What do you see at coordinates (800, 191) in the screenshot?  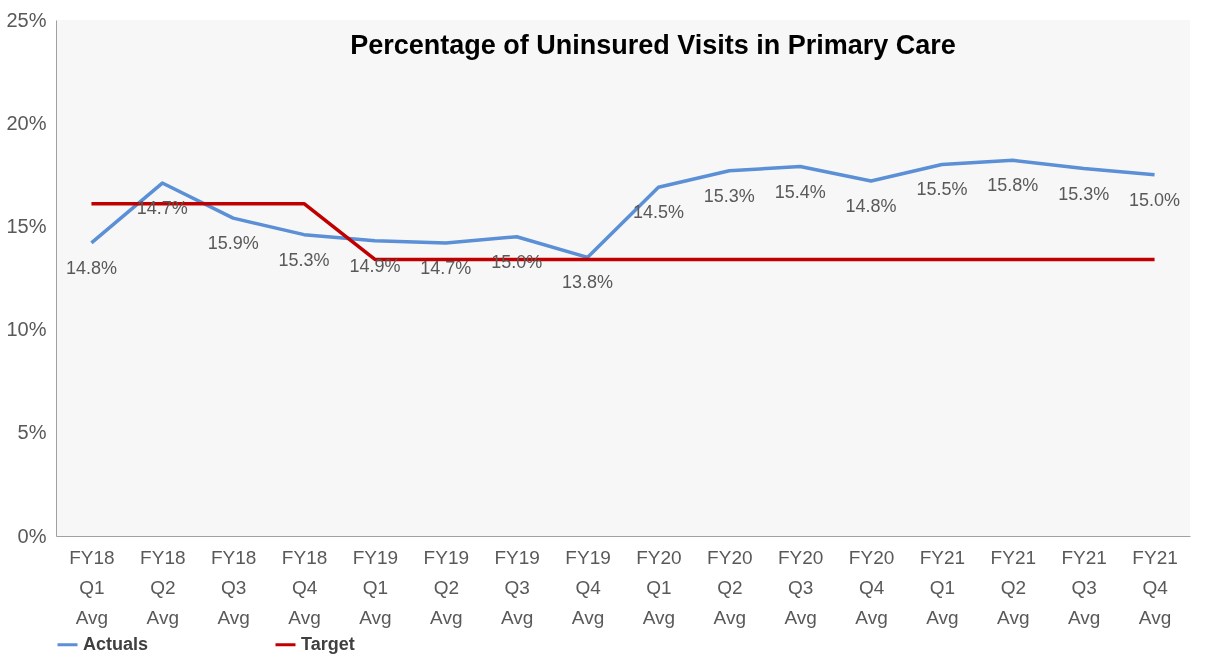 I see `annotation: 15.4%` at bounding box center [800, 191].